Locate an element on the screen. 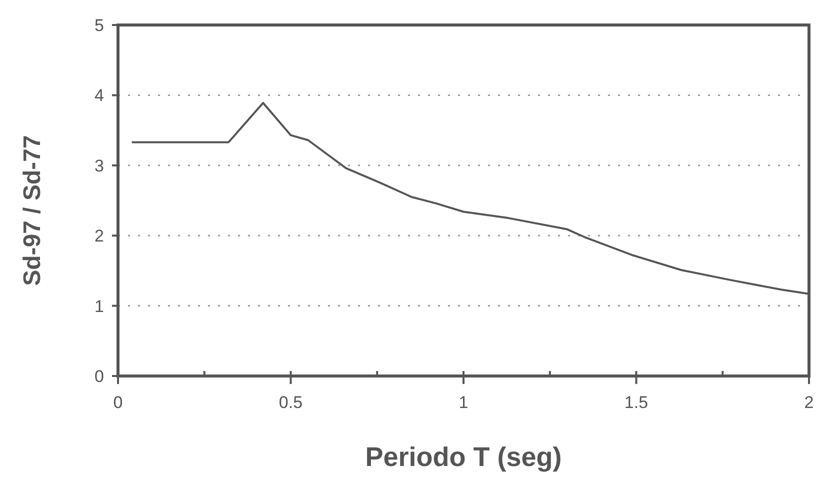 The height and width of the screenshot is (488, 821). x-tick-label: 1.5 is located at coordinates (636, 402).